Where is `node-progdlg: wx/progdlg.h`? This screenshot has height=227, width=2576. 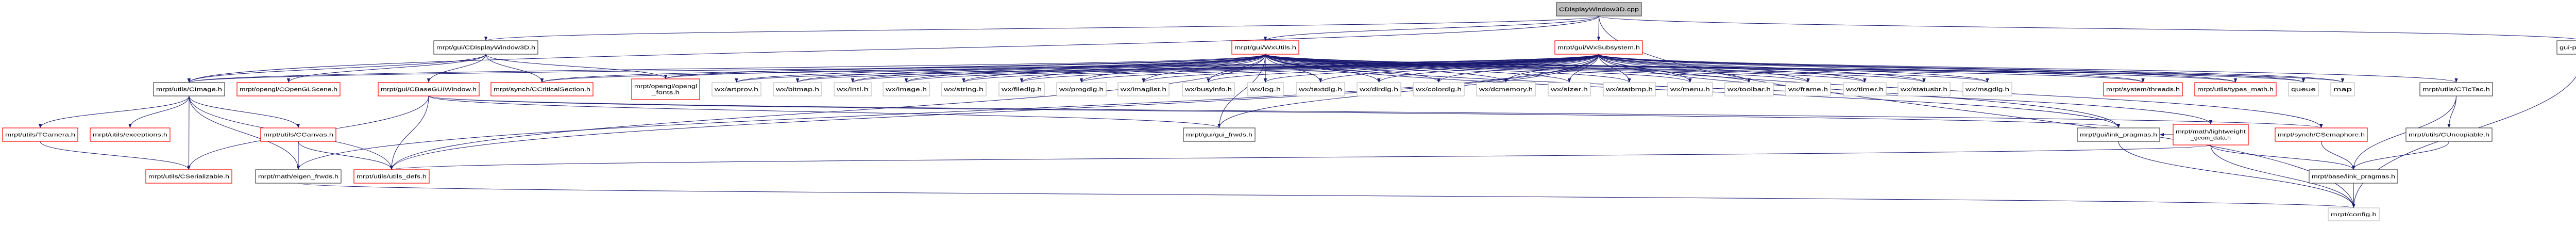
node-progdlg: wx/progdlg.h is located at coordinates (1081, 89).